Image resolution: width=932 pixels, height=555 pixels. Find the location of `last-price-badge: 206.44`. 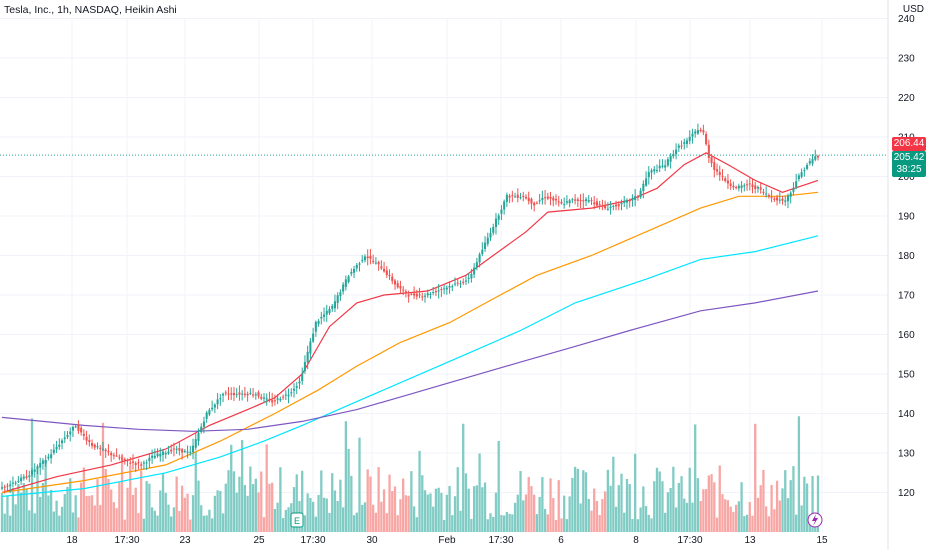

last-price-badge: 206.44 is located at coordinates (909, 144).